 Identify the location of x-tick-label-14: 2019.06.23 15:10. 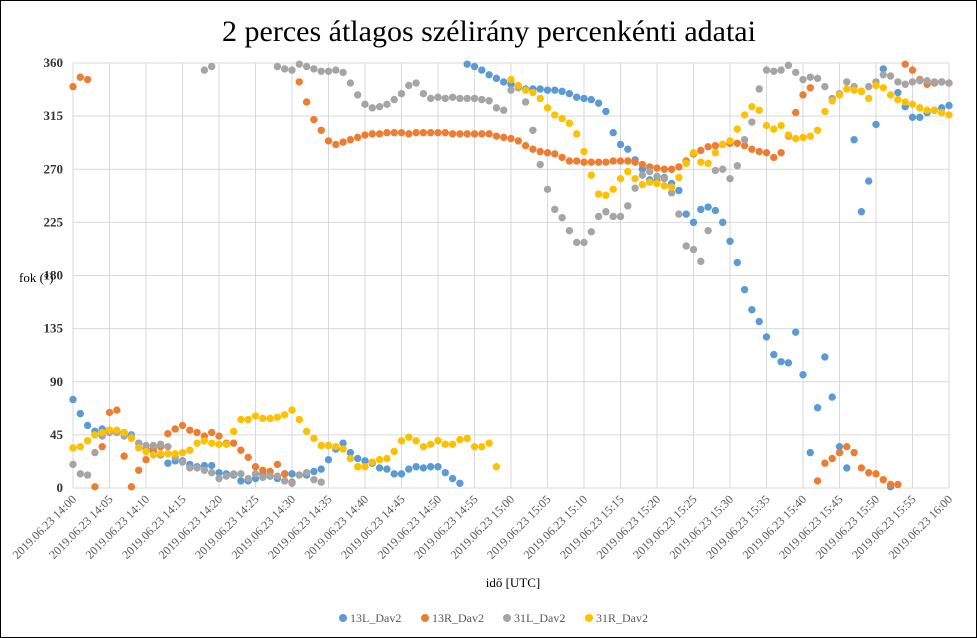
(556, 527).